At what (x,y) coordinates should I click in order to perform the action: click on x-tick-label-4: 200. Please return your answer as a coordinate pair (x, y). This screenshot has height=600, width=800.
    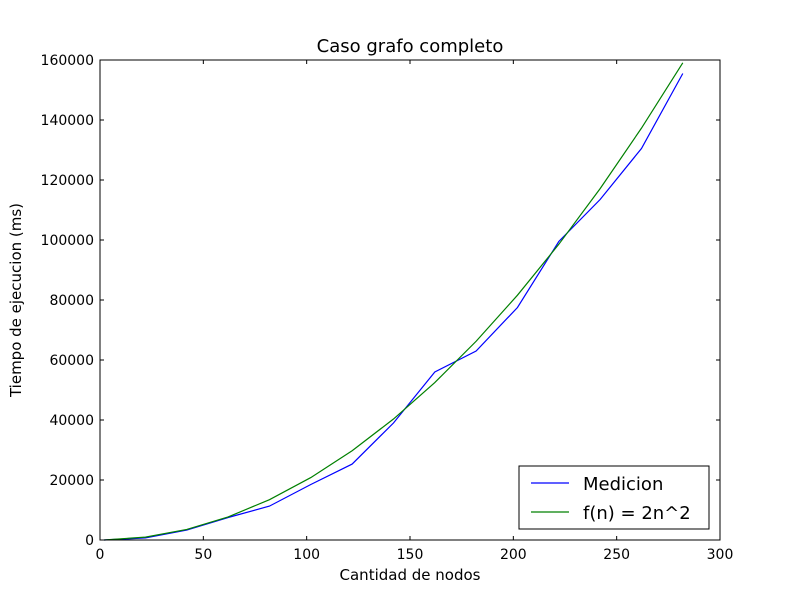
    Looking at the image, I should click on (513, 555).